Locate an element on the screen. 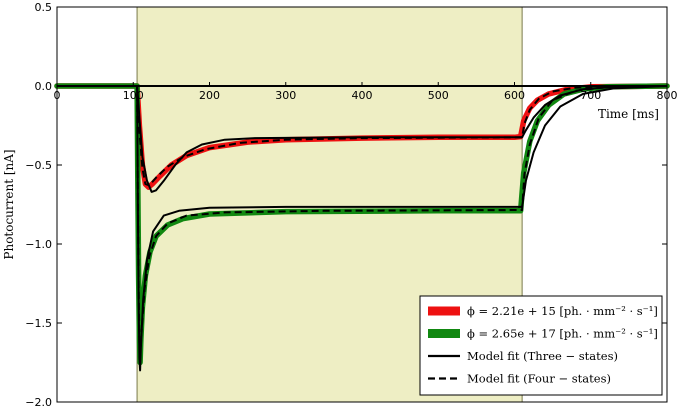 This screenshot has height=408, width=680. legend-label-2: ϕ = 2.65e + 17 [ph. · mm⁻² · s⁻¹] is located at coordinates (562, 334).